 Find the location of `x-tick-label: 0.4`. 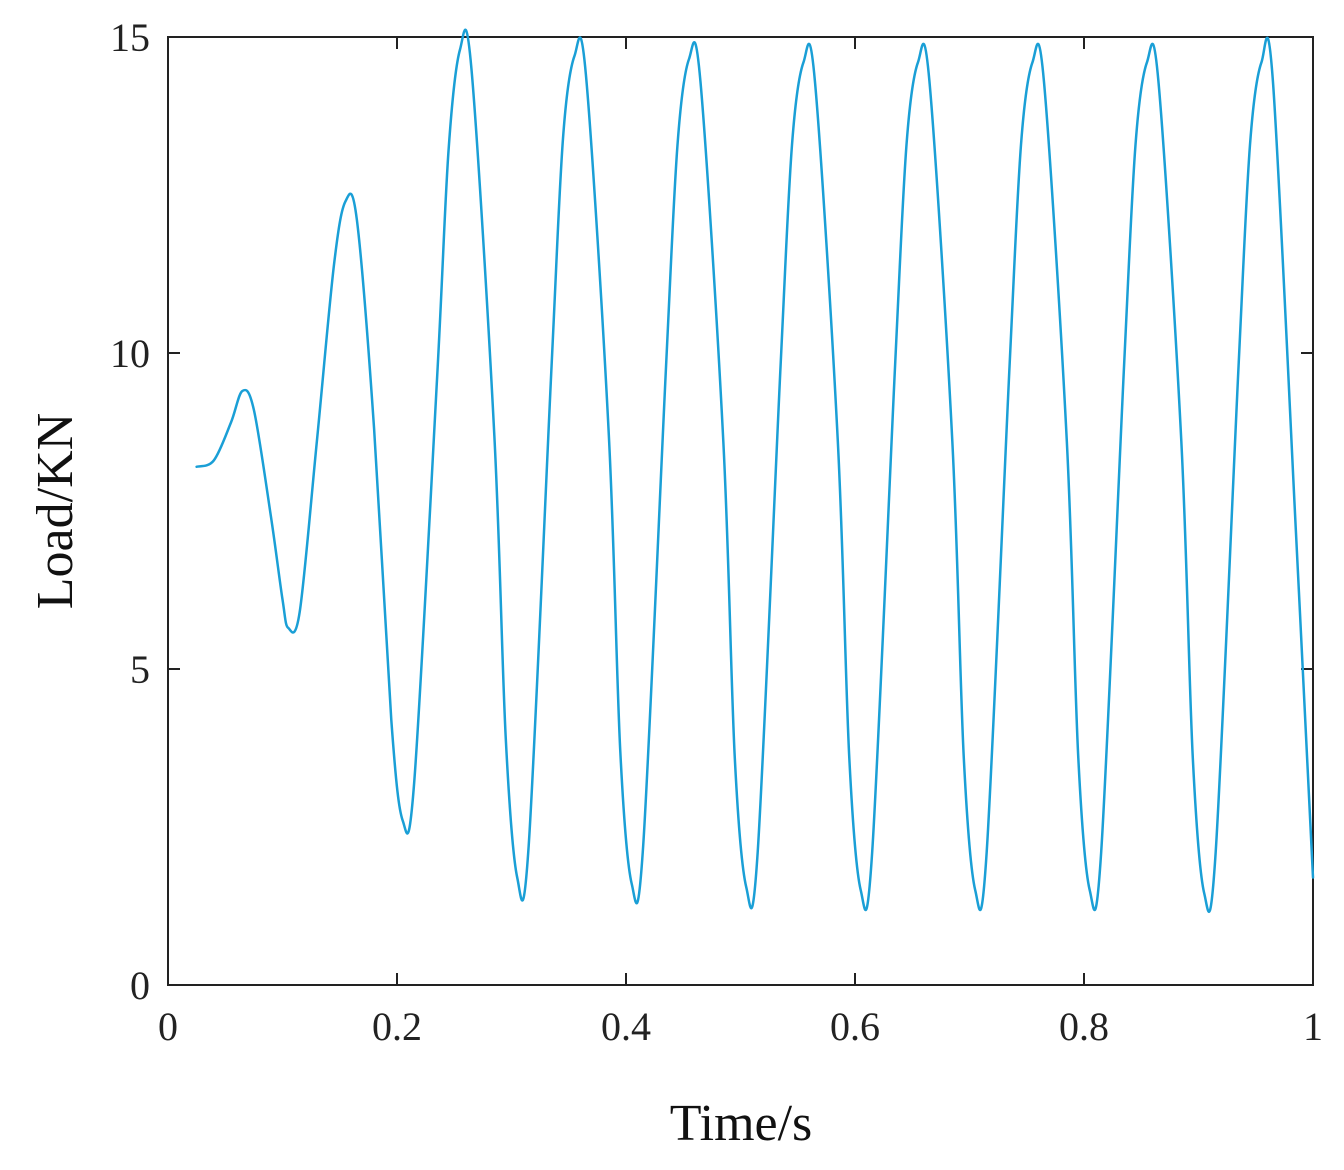

x-tick-label: 0.4 is located at coordinates (626, 1026).